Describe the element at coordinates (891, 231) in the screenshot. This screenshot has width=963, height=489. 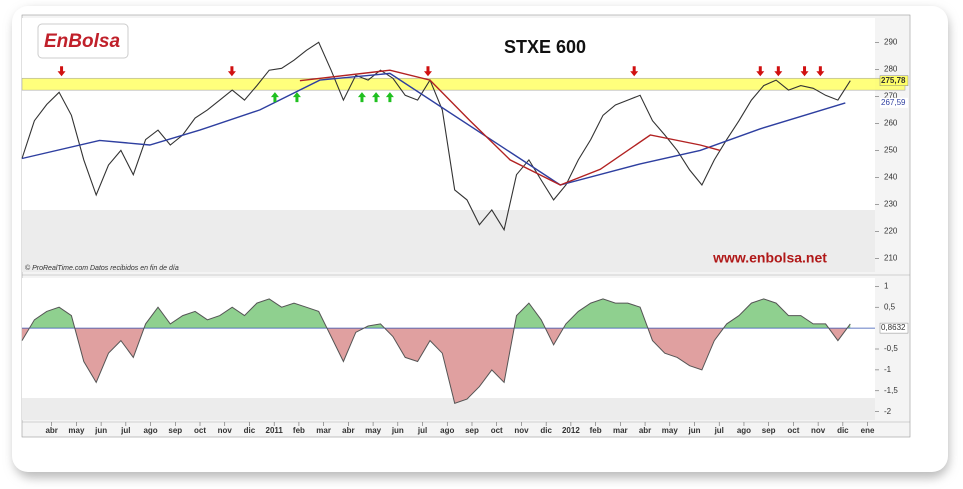
I see `y-tick-label: 220` at that location.